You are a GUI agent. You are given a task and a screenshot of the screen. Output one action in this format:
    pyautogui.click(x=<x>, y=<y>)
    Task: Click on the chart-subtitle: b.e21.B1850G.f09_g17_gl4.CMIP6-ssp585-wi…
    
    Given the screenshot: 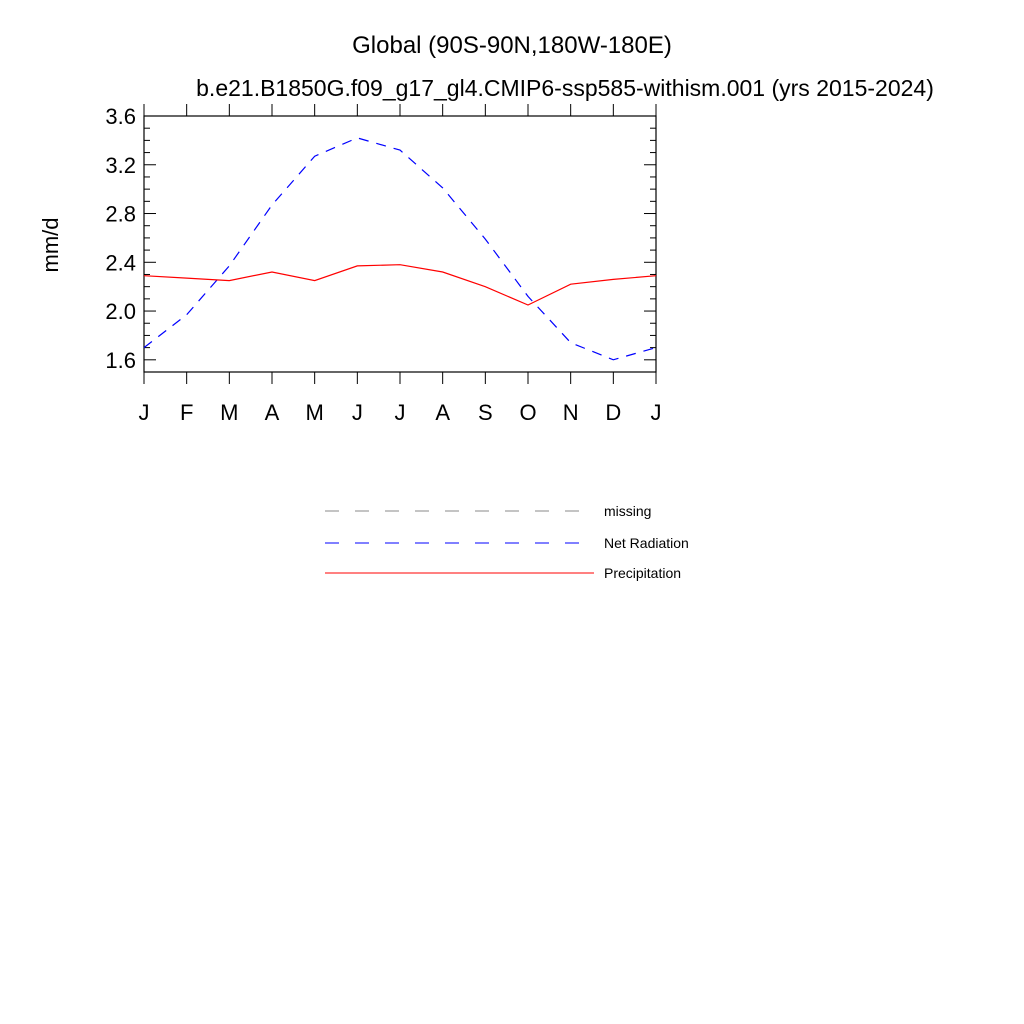 What is the action you would take?
    pyautogui.click(x=565, y=88)
    